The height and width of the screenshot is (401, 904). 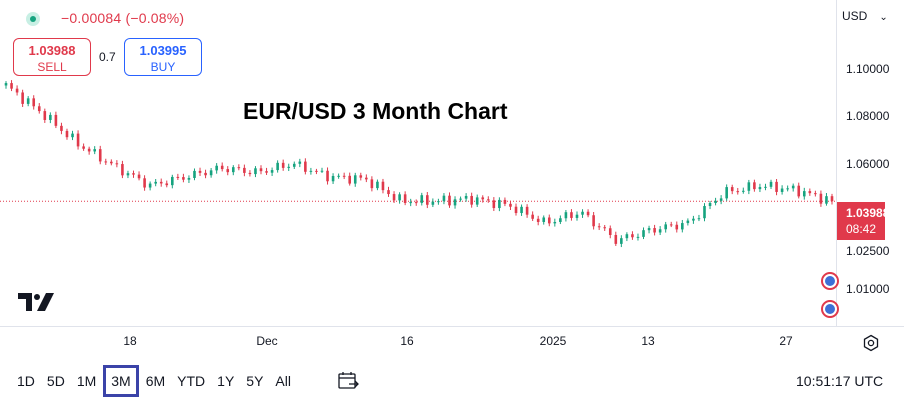 What do you see at coordinates (865, 16) in the screenshot?
I see `currency-select: USD ⌄` at bounding box center [865, 16].